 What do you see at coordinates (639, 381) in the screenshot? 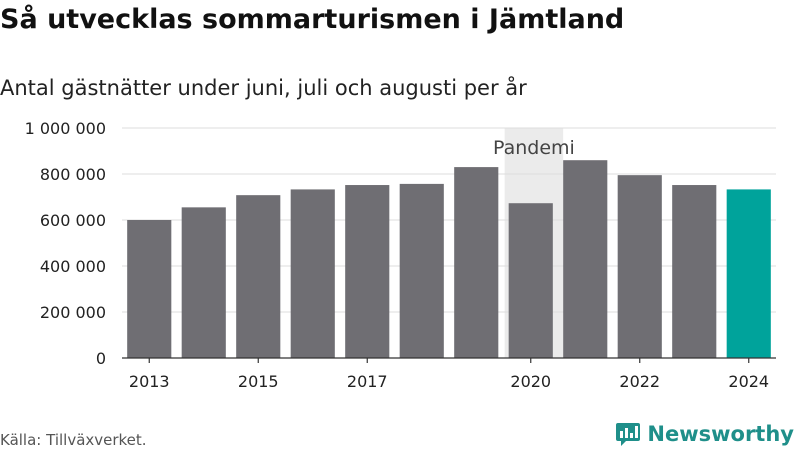
I see `x-tick-label: 2022` at bounding box center [639, 381].